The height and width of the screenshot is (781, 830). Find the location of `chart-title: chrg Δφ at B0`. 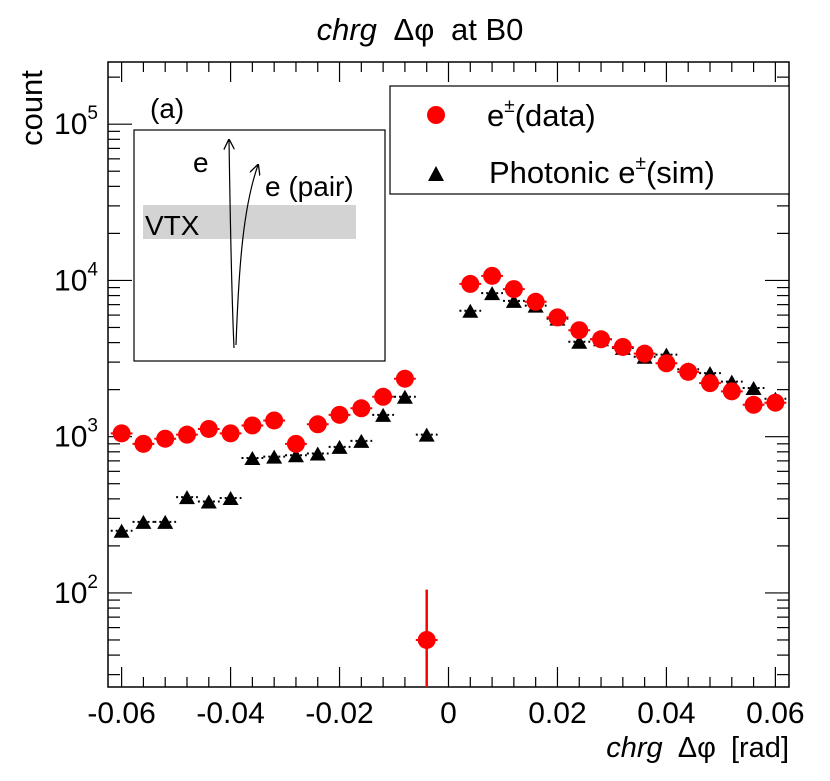

chart-title: chrg Δφ at B0 is located at coordinates (420, 29).